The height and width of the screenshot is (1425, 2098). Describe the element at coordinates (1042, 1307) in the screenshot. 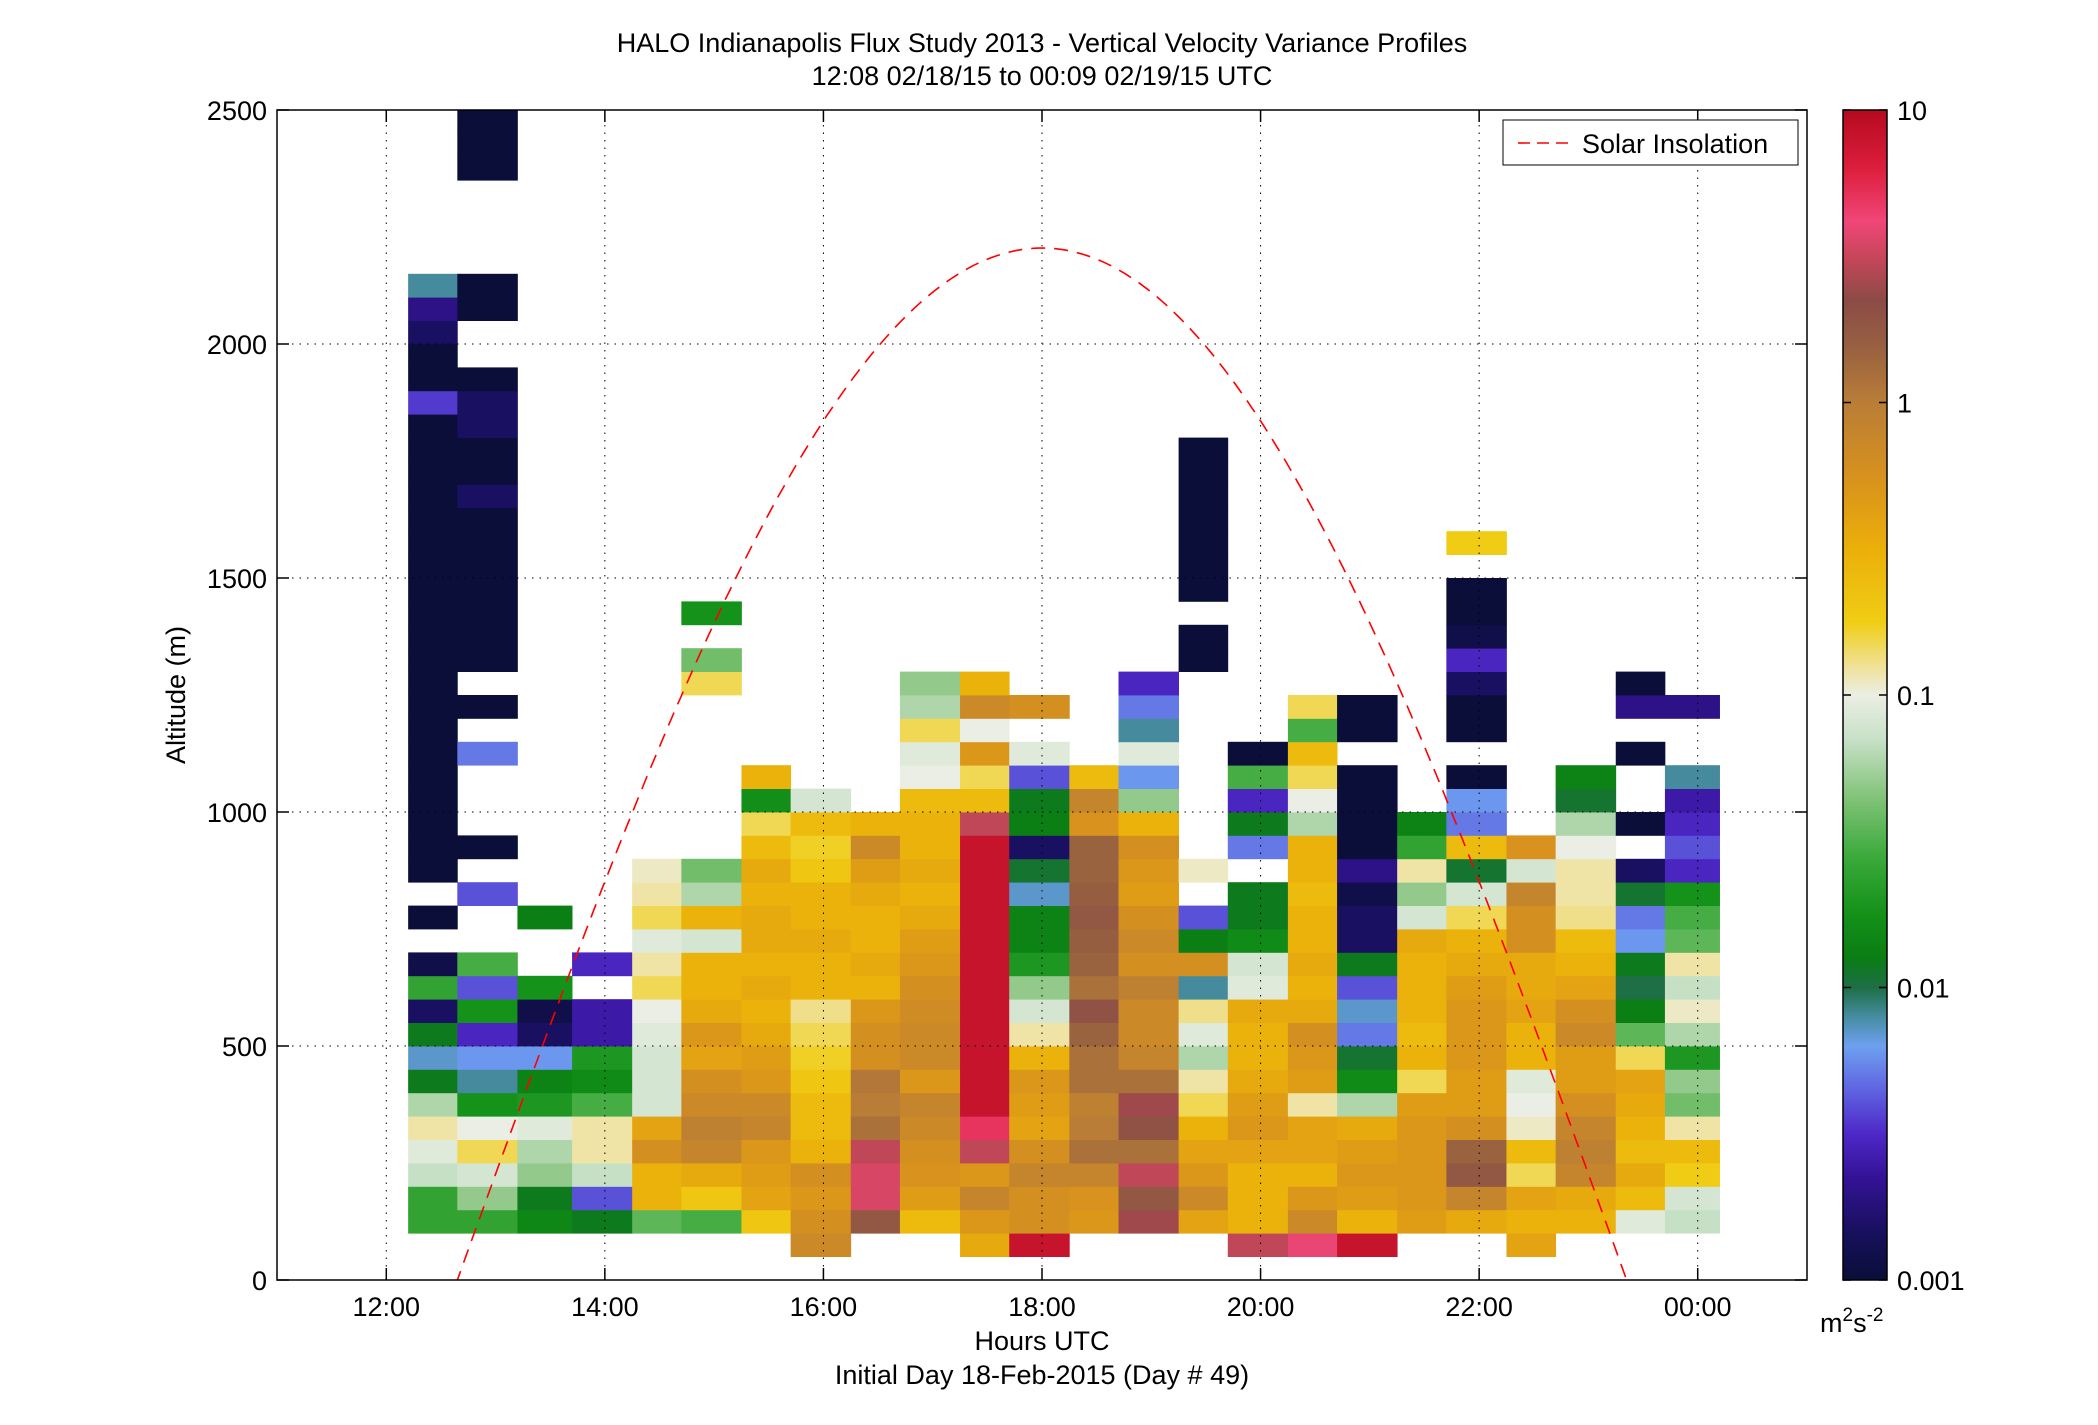

I see `x-tick-label: 18:00` at that location.